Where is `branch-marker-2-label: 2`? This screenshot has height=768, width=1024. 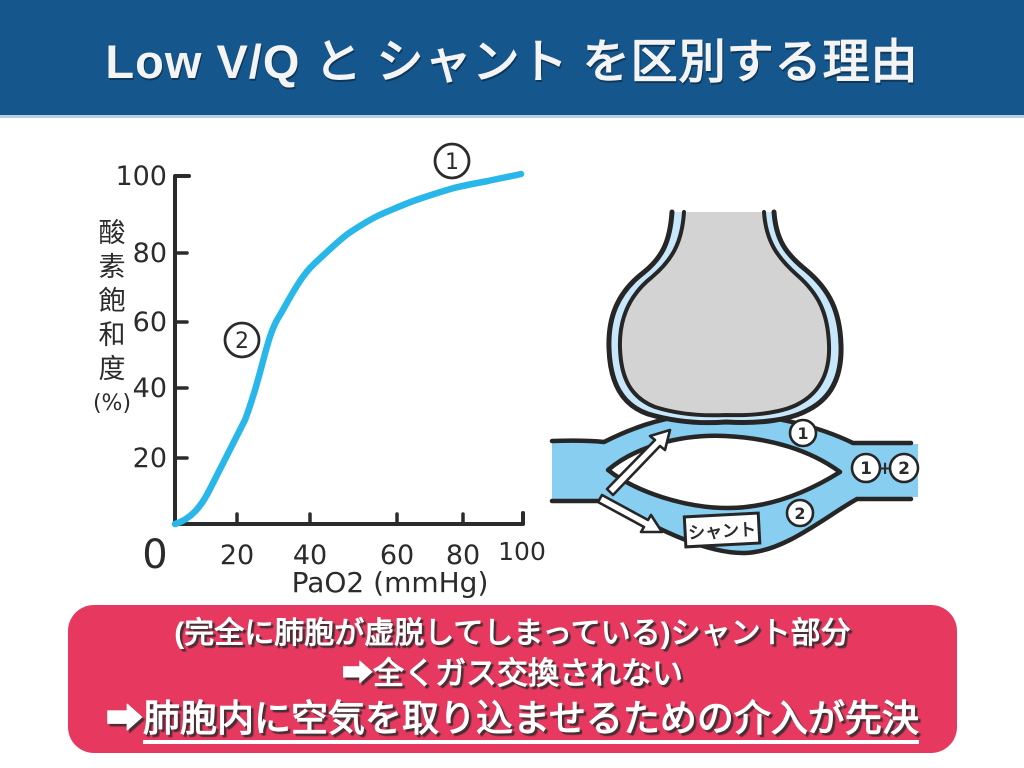 branch-marker-2-label: 2 is located at coordinates (799, 513).